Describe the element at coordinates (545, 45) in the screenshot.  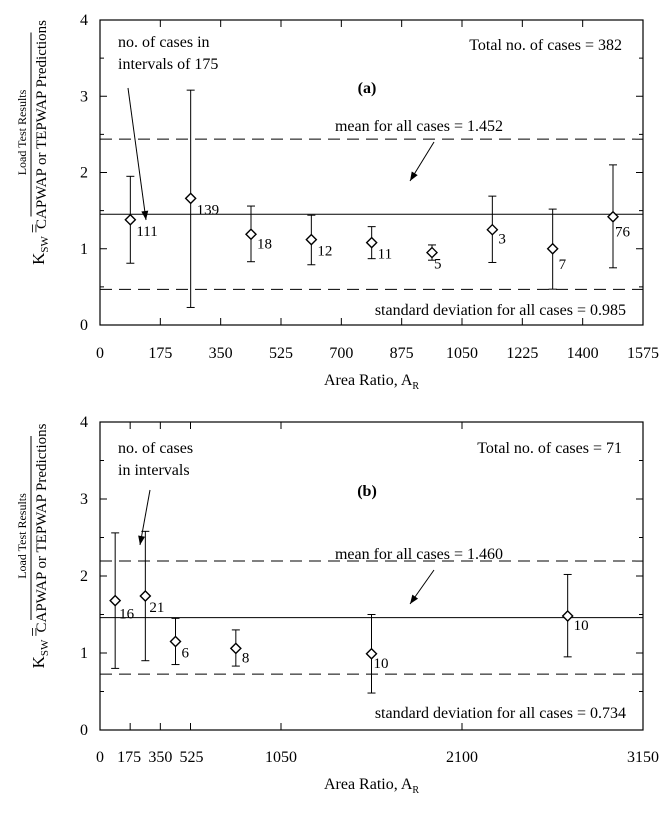
I see `total-cases-label: Total no. of cases = 382` at that location.